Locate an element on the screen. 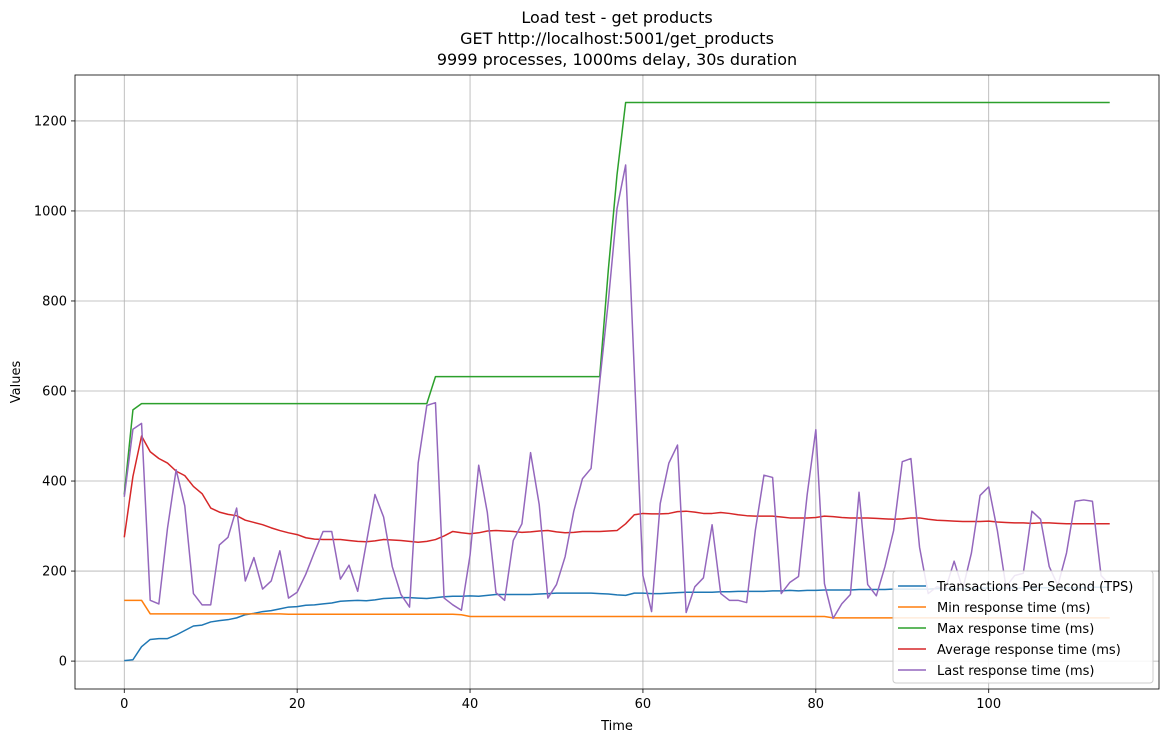  series-line-average-response-time is located at coordinates (616, 489).